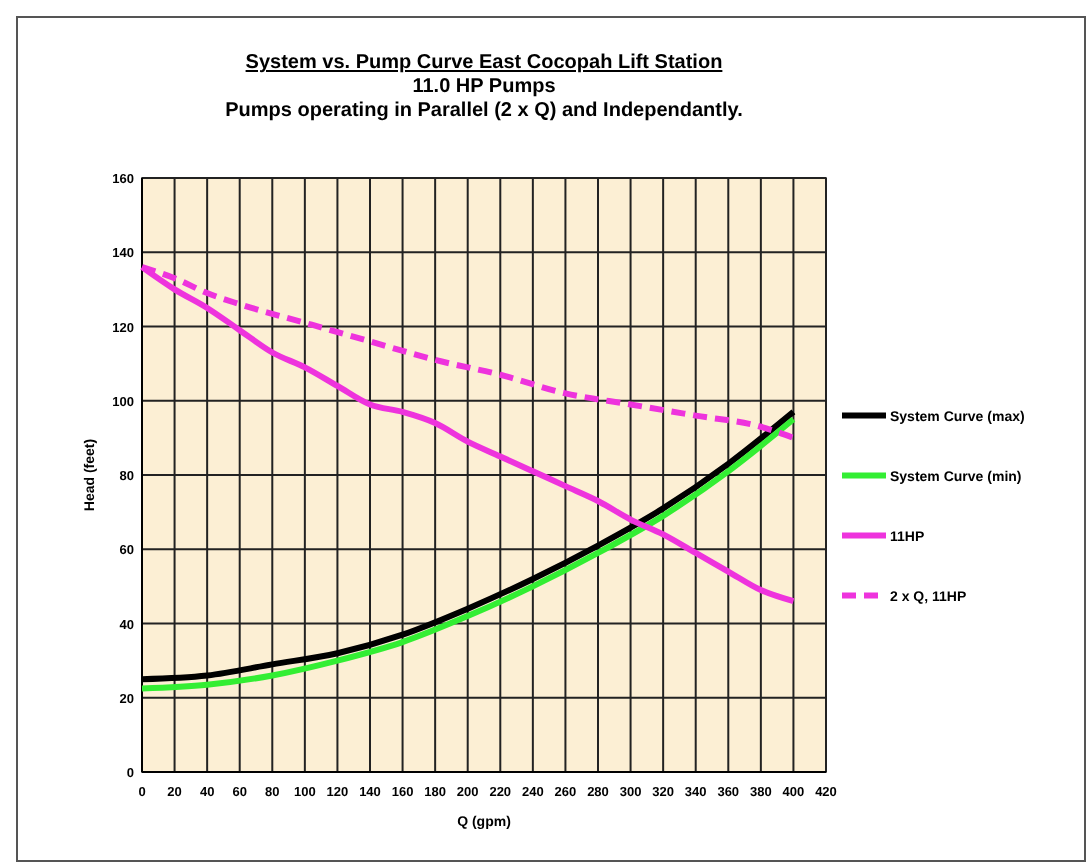 The image size is (1086, 862). I want to click on chart-subtitle: 11.0 HP Pumps Pumps operating in Parallel (2 x Q) and Independantly., so click(484, 99).